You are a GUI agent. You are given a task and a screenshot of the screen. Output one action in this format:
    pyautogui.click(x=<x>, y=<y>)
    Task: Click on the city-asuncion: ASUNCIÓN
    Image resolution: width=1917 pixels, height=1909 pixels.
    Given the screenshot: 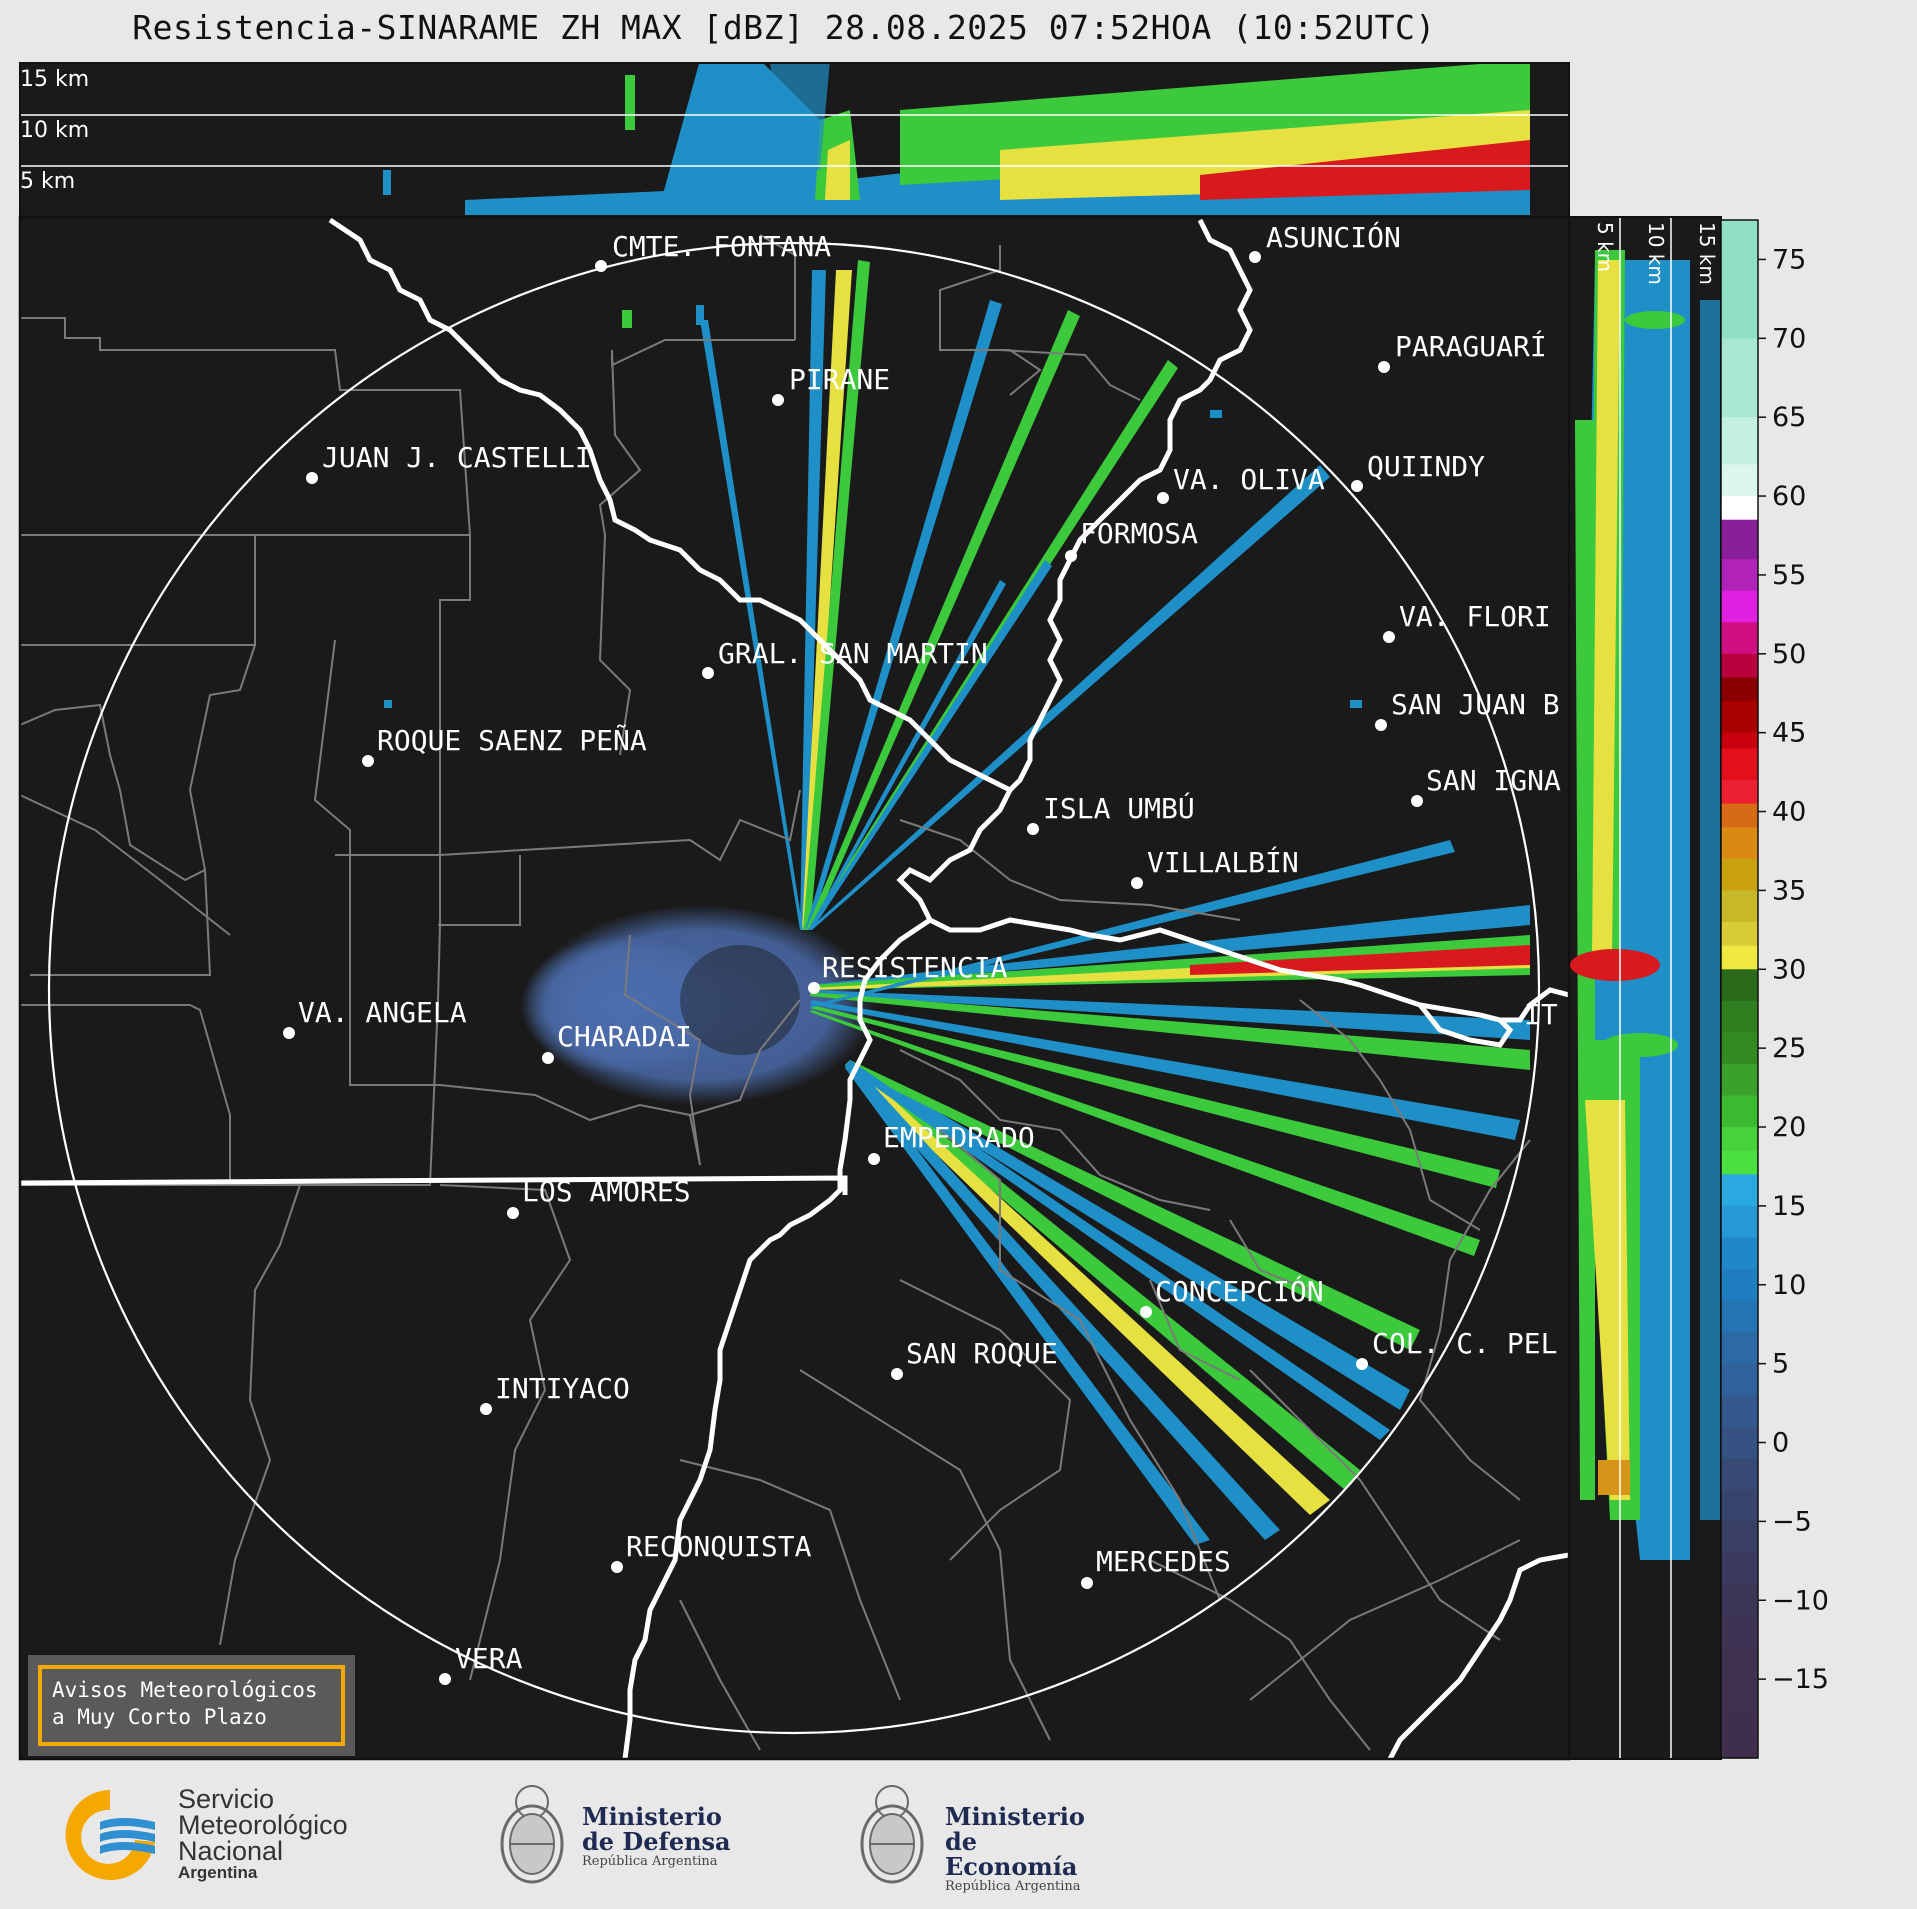 What is the action you would take?
    pyautogui.click(x=1325, y=241)
    